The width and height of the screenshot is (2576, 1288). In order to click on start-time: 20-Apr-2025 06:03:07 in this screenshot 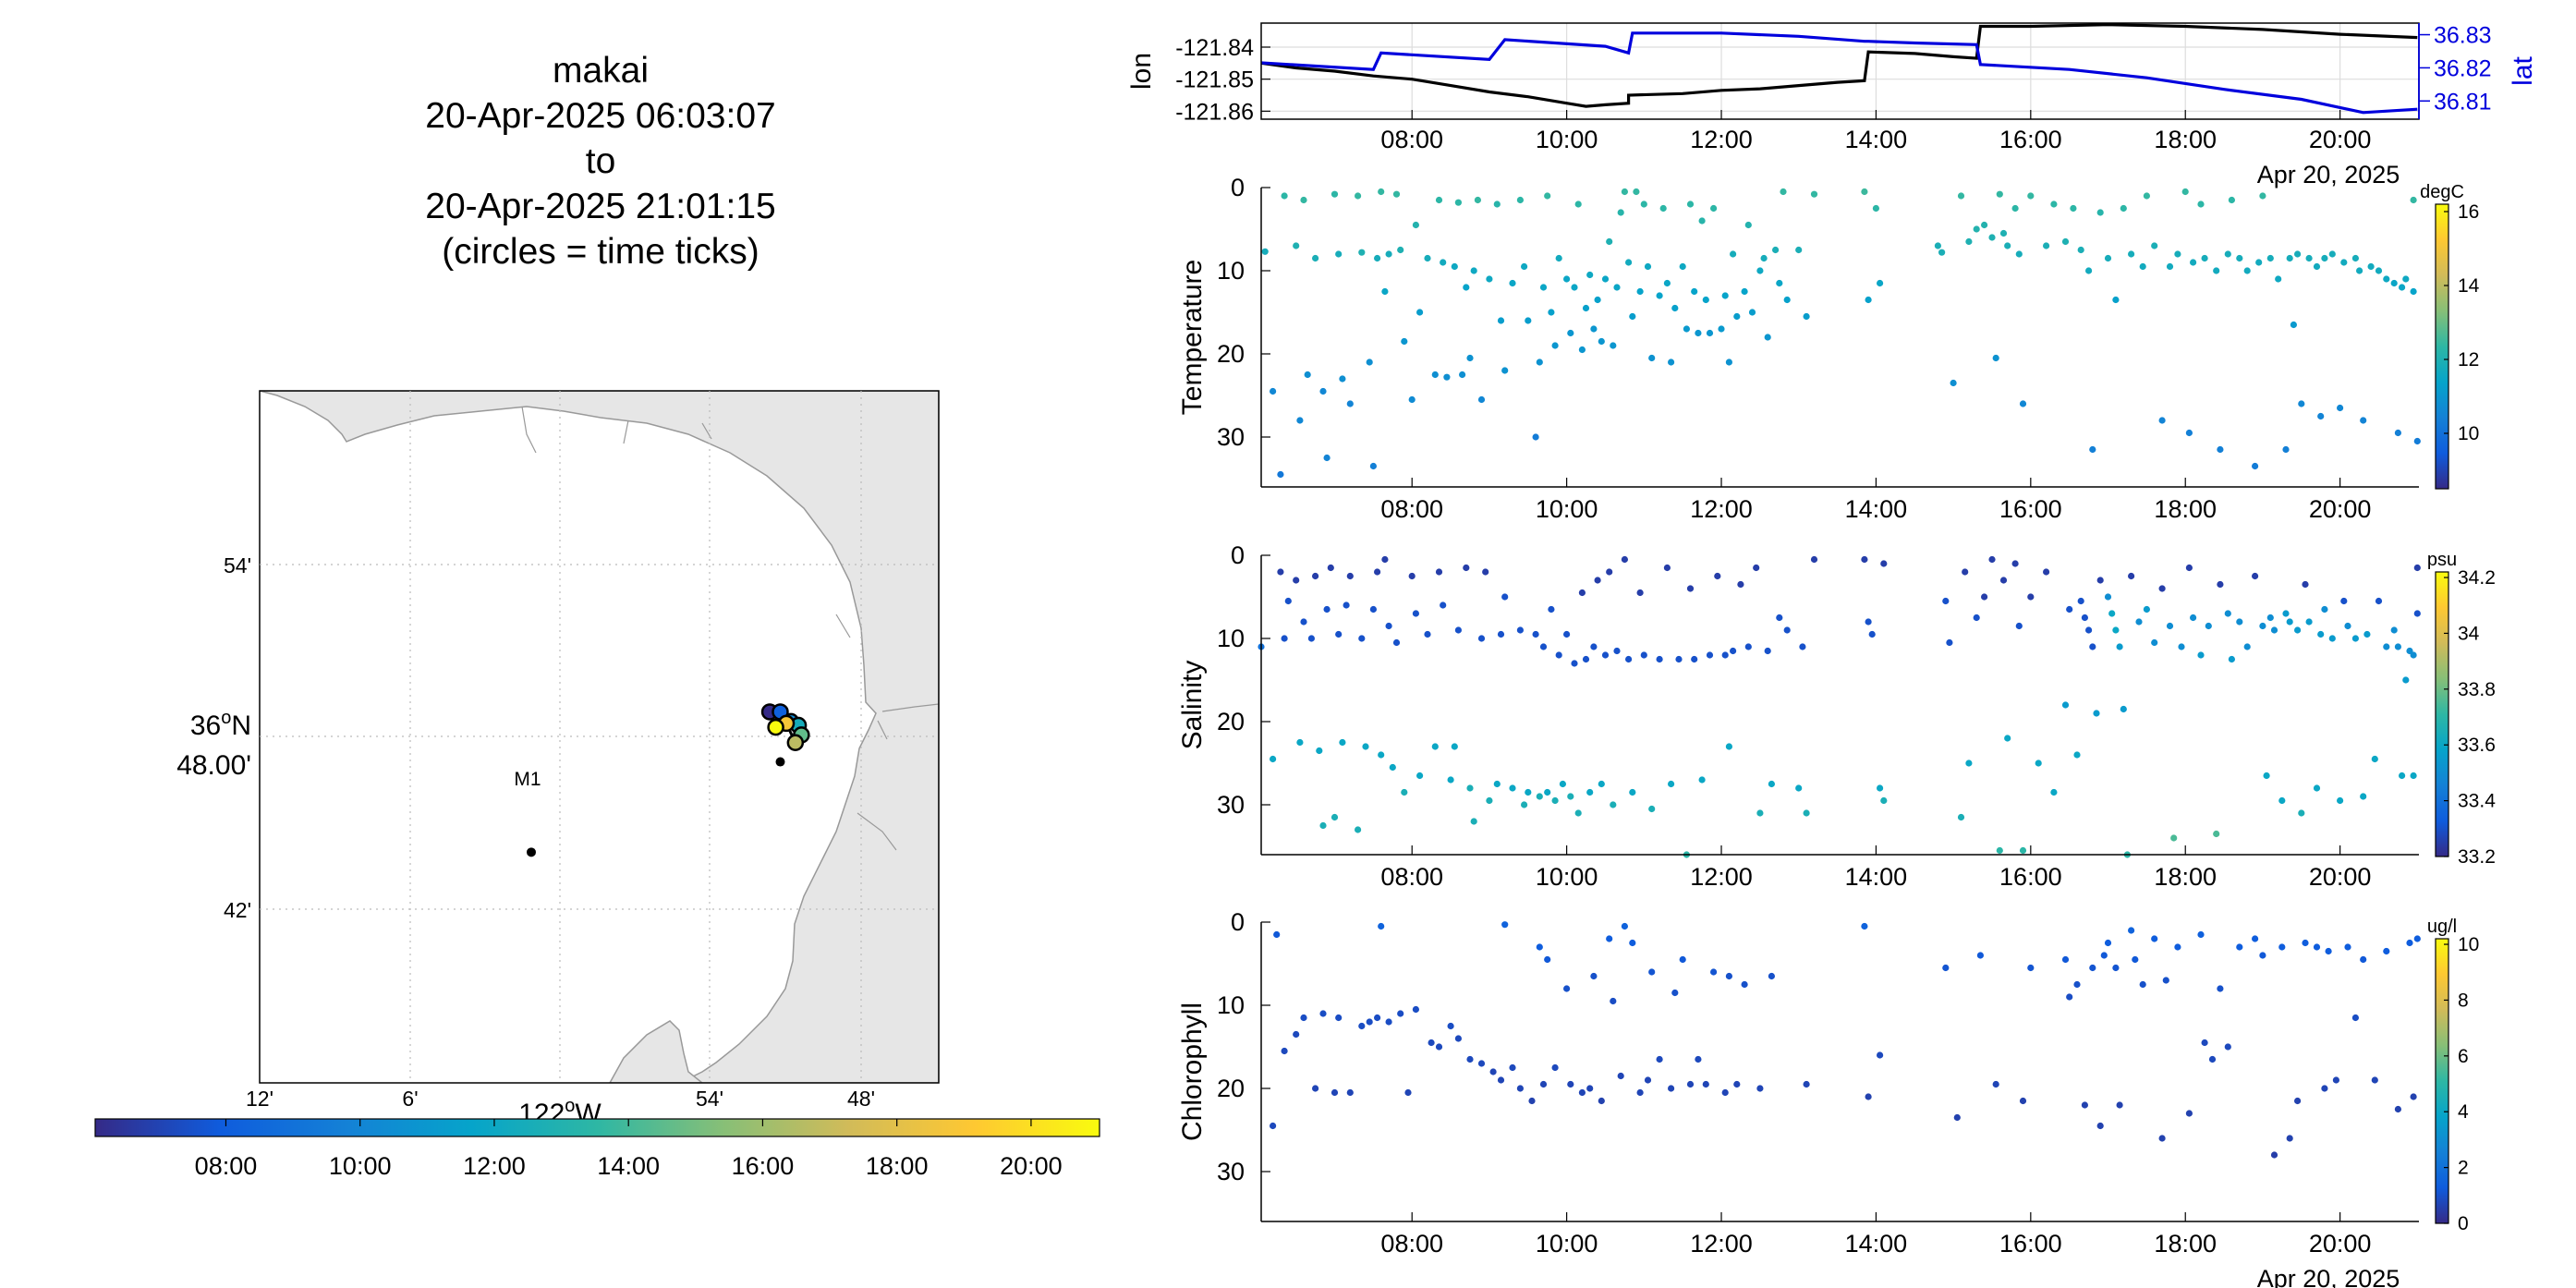, I will do `click(600, 116)`.